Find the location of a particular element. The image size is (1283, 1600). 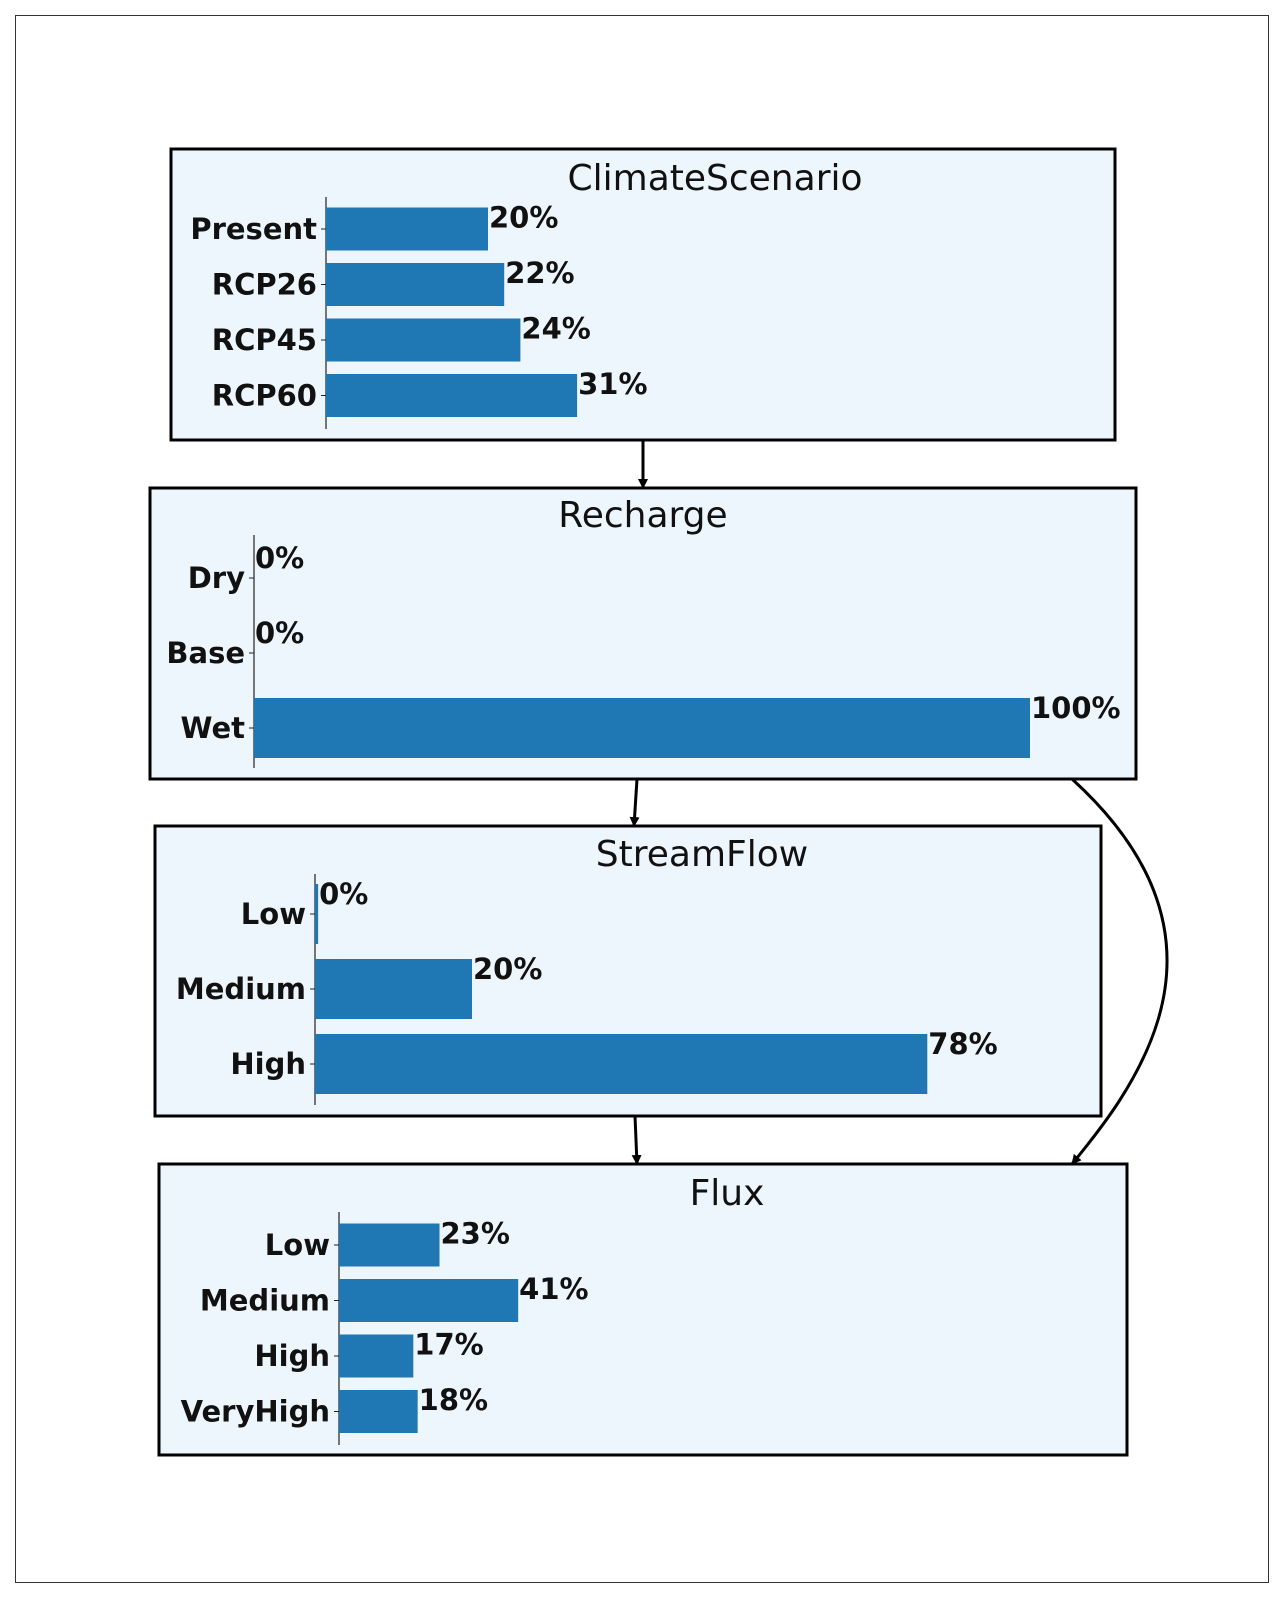

probability-label: 17% is located at coordinates (448, 1345).